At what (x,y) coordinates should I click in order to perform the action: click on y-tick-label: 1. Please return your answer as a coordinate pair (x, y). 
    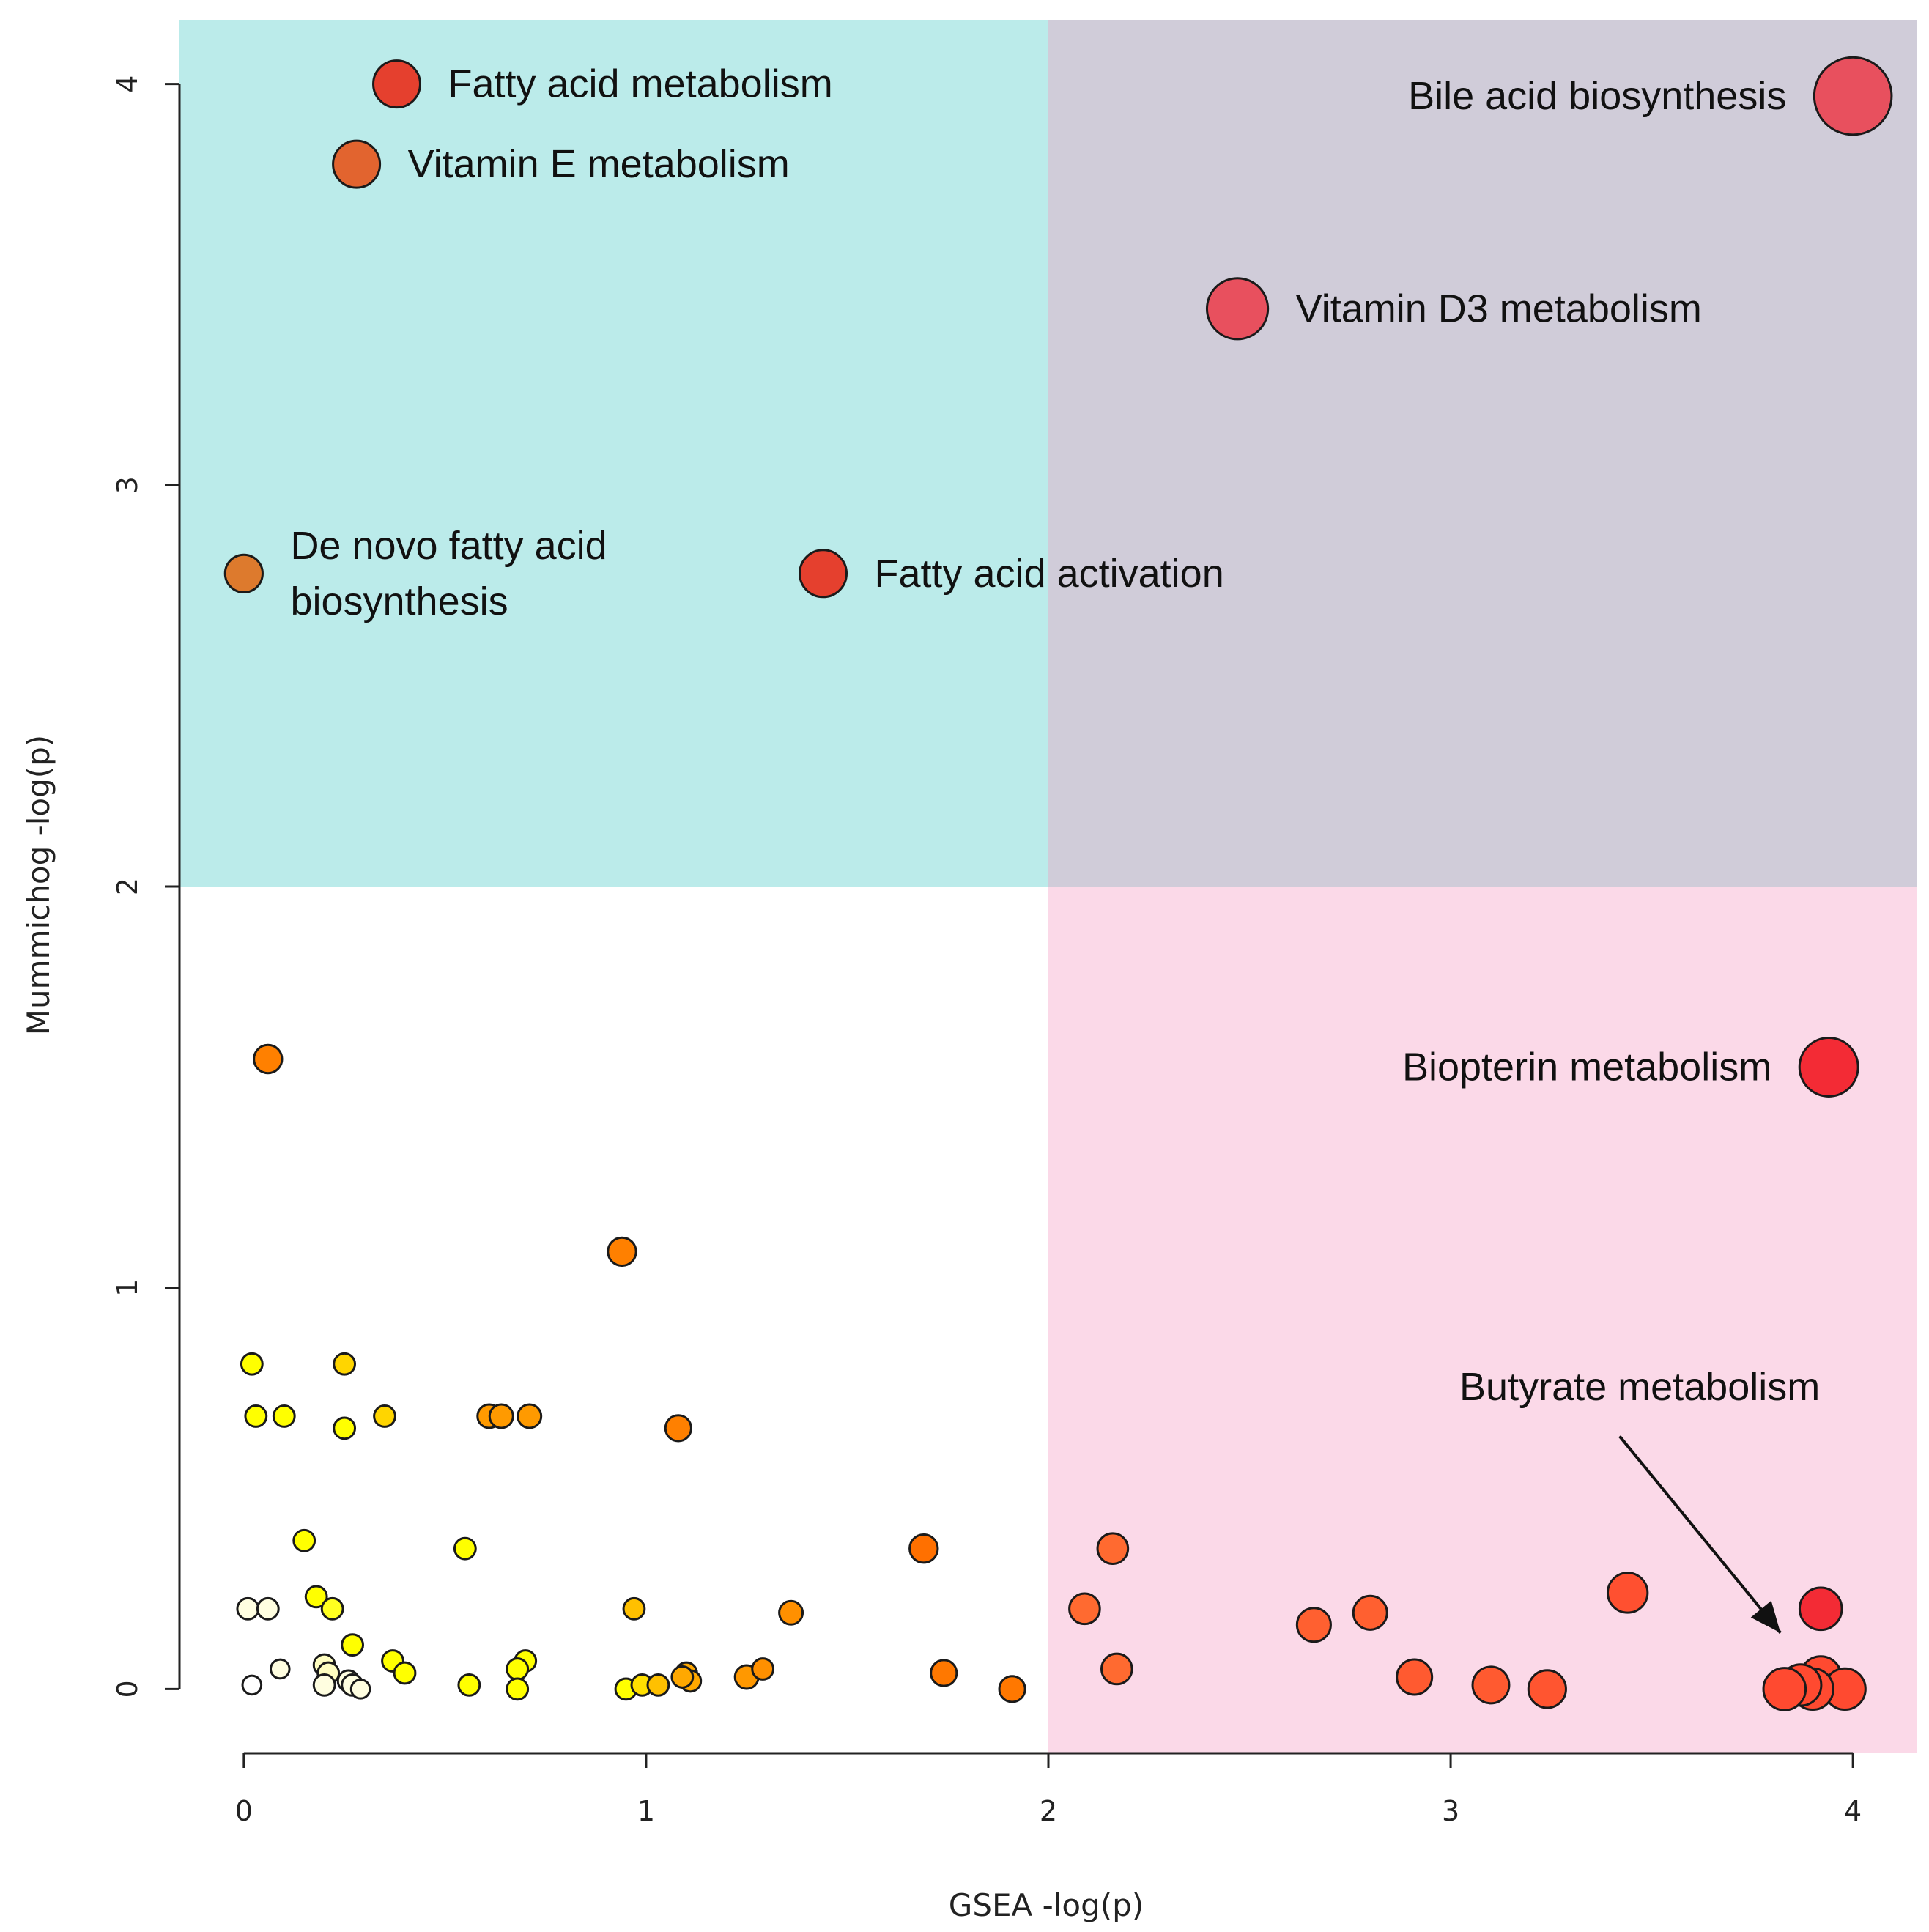
    Looking at the image, I should click on (127, 1288).